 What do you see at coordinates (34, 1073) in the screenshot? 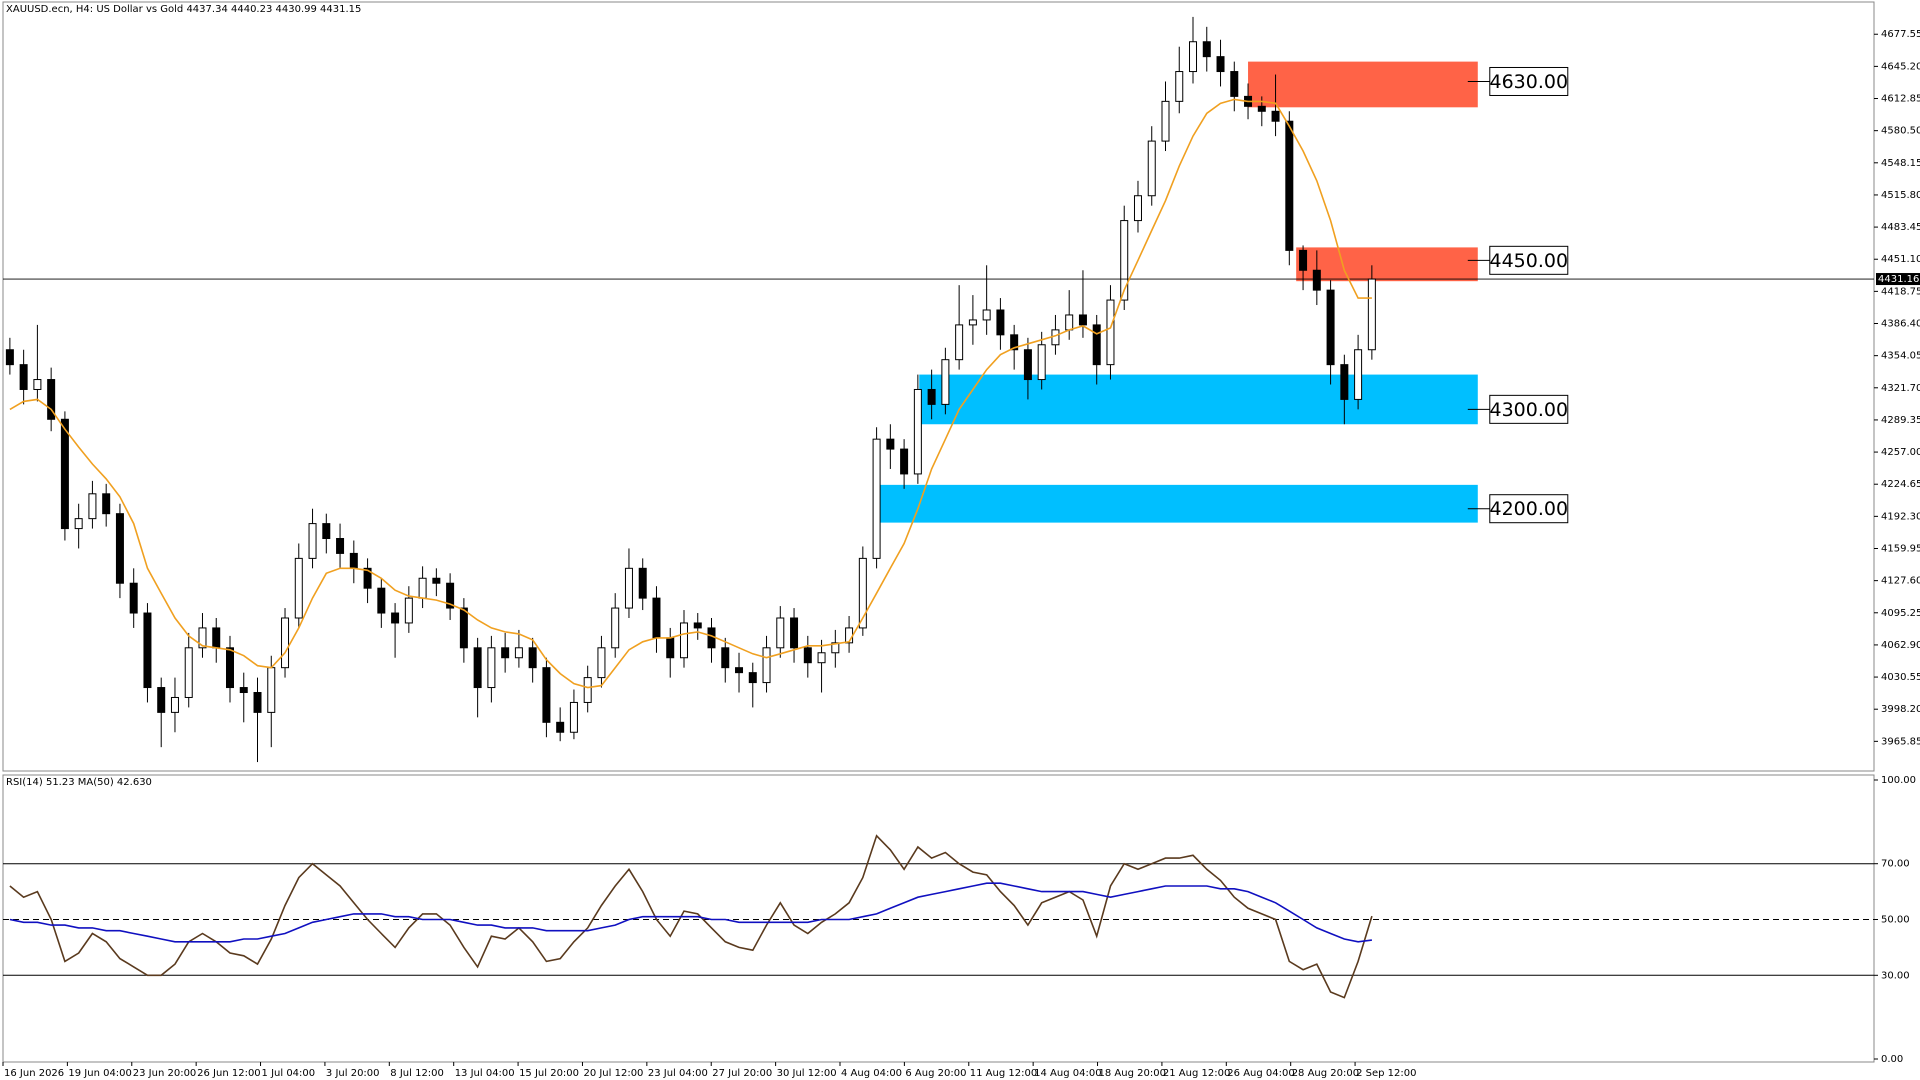
I see `x-tick-label: 16 Jun 2026` at bounding box center [34, 1073].